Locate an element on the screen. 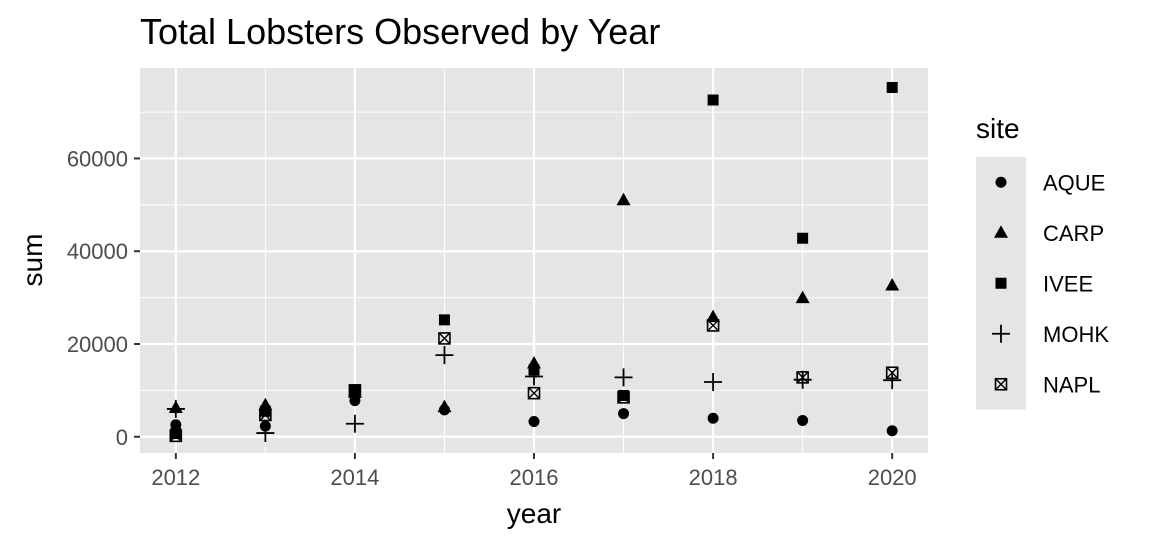  point-napl-2016 is located at coordinates (534, 393).